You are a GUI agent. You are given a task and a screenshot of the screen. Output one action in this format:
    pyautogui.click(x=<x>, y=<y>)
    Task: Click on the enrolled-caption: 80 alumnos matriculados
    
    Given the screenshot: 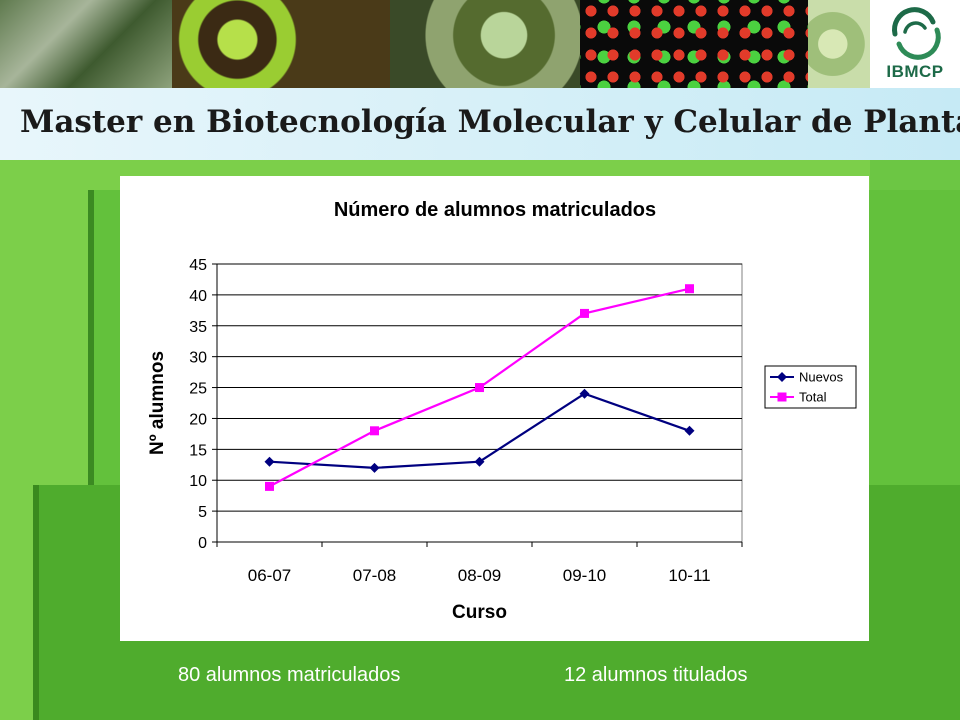 What is the action you would take?
    pyautogui.click(x=289, y=675)
    